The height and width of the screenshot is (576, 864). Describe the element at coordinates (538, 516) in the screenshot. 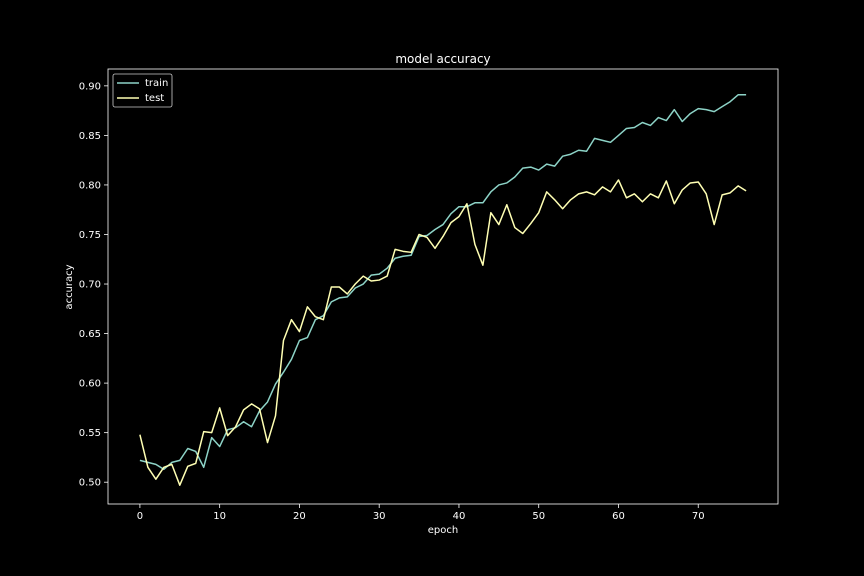

I see `x-tick-label: 50` at that location.